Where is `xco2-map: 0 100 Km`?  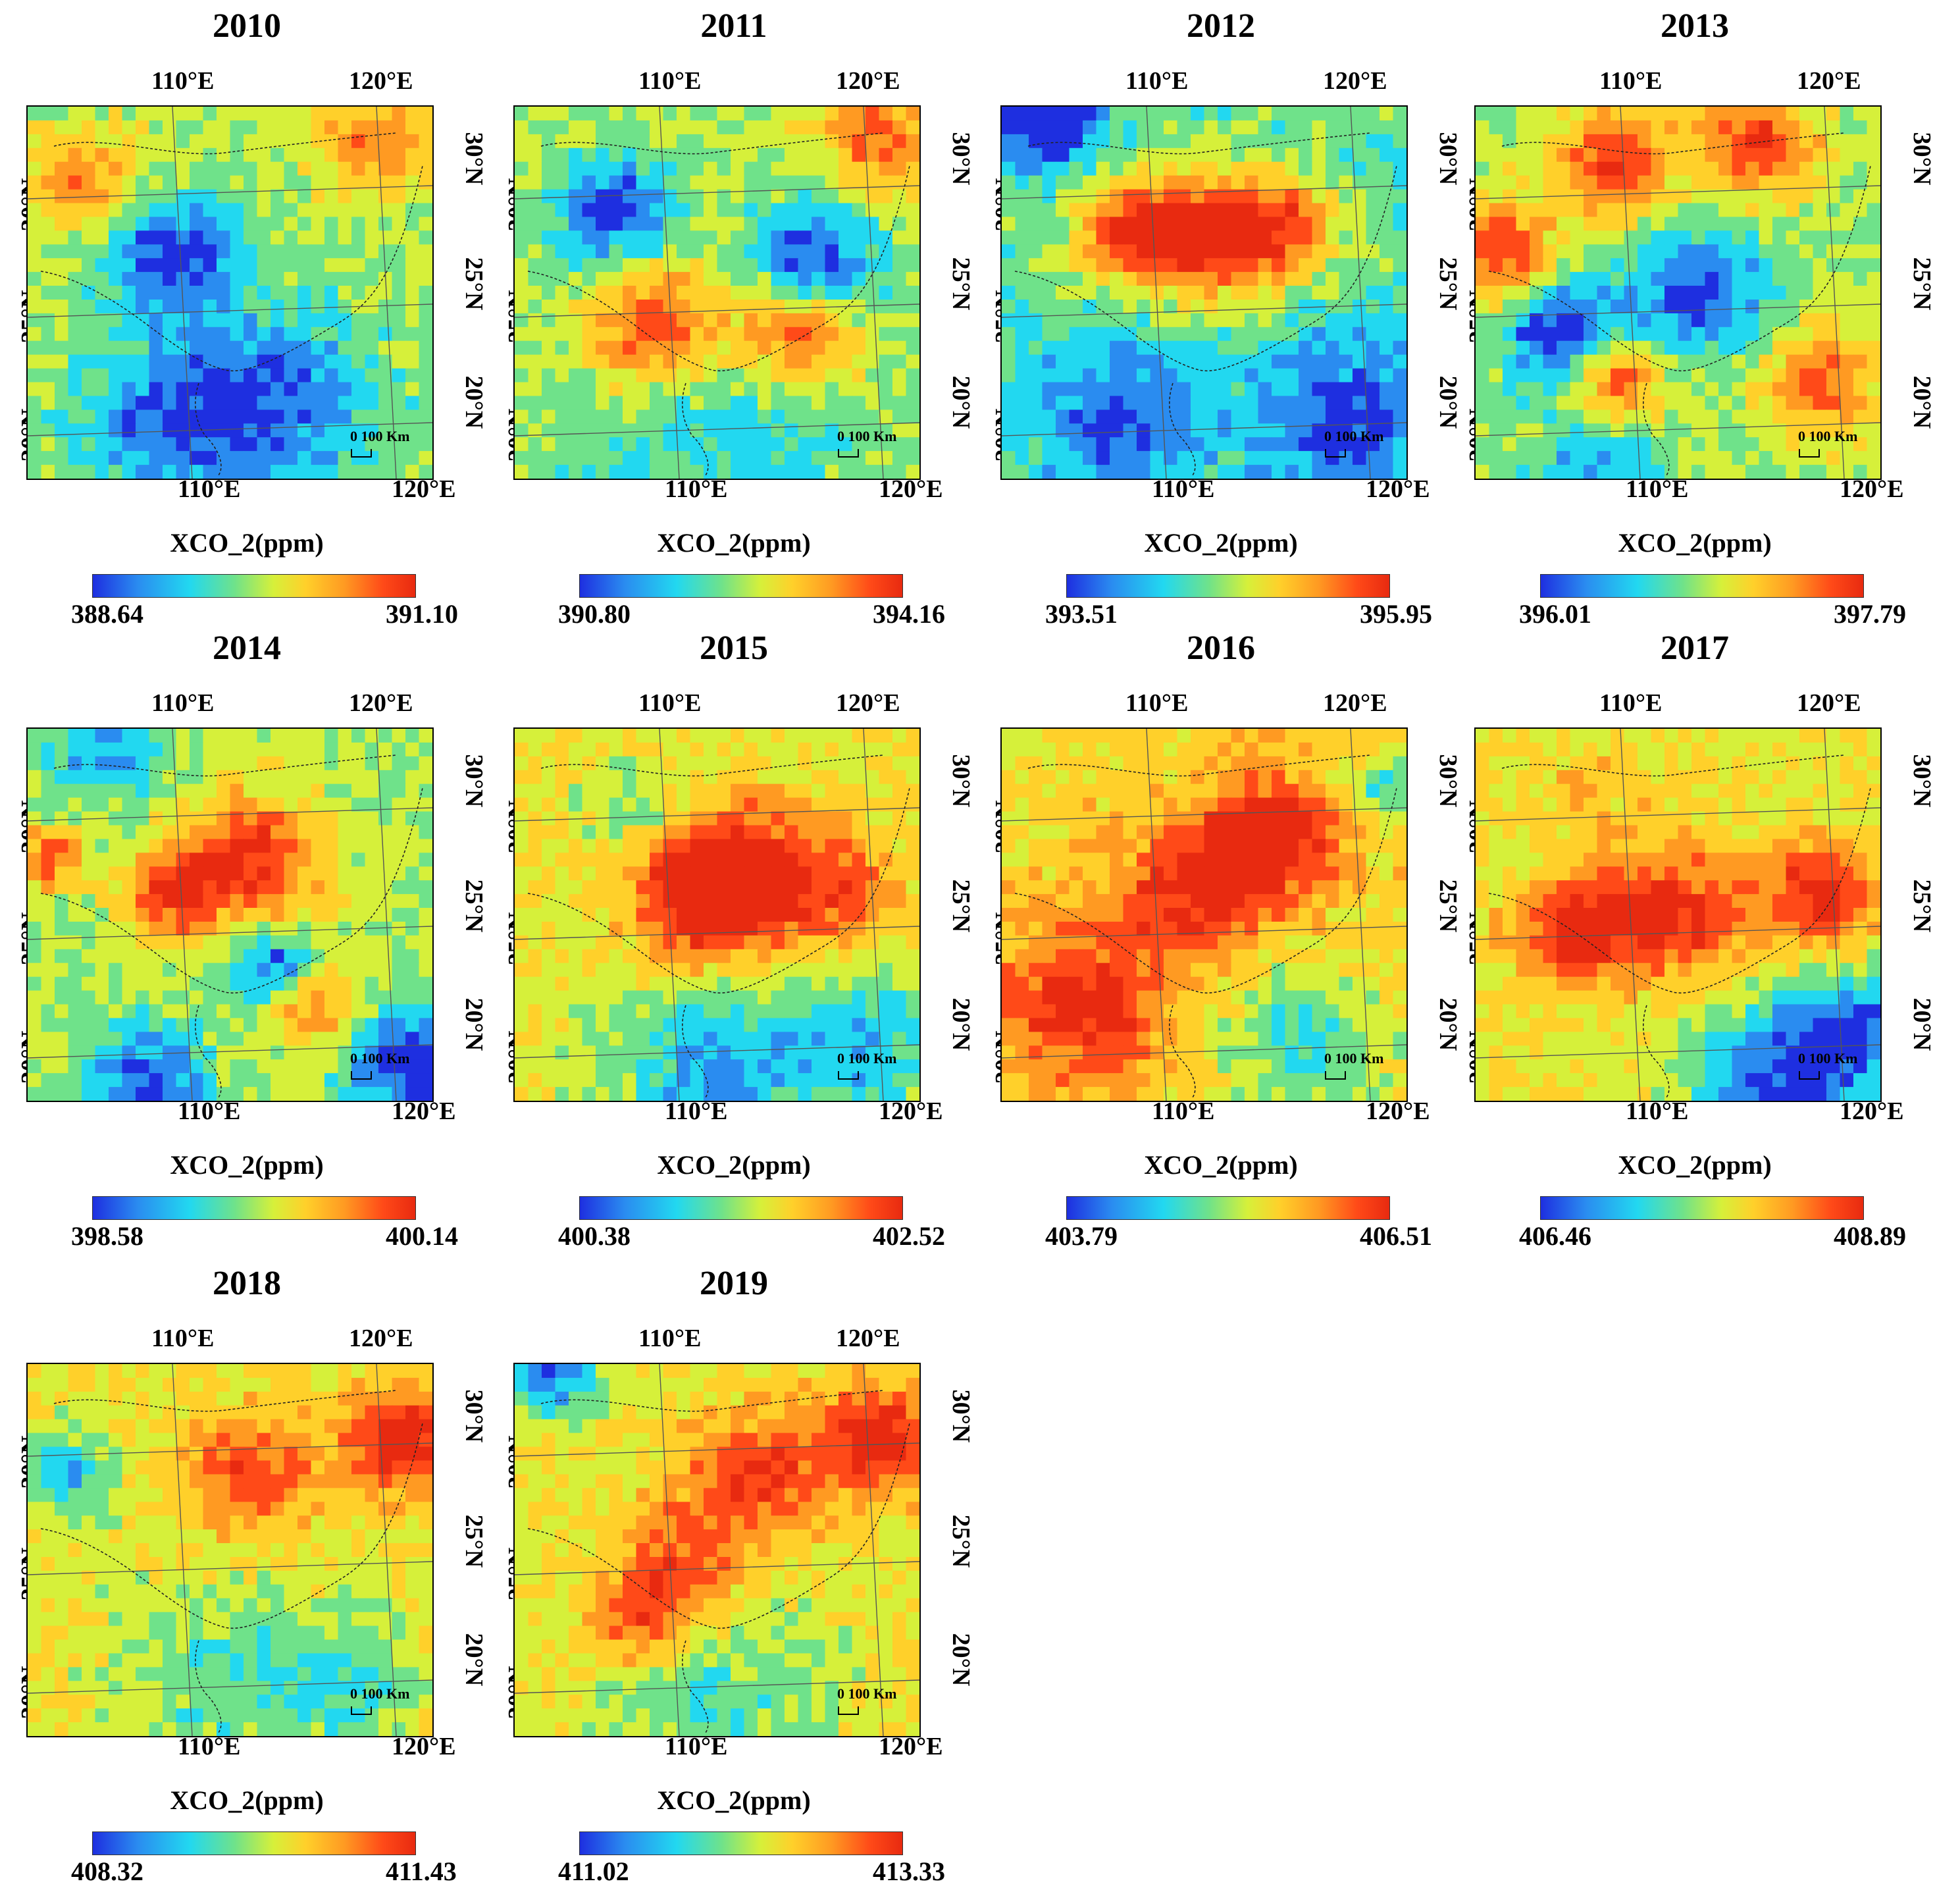
xco2-map: 0 100 Km is located at coordinates (1204, 292).